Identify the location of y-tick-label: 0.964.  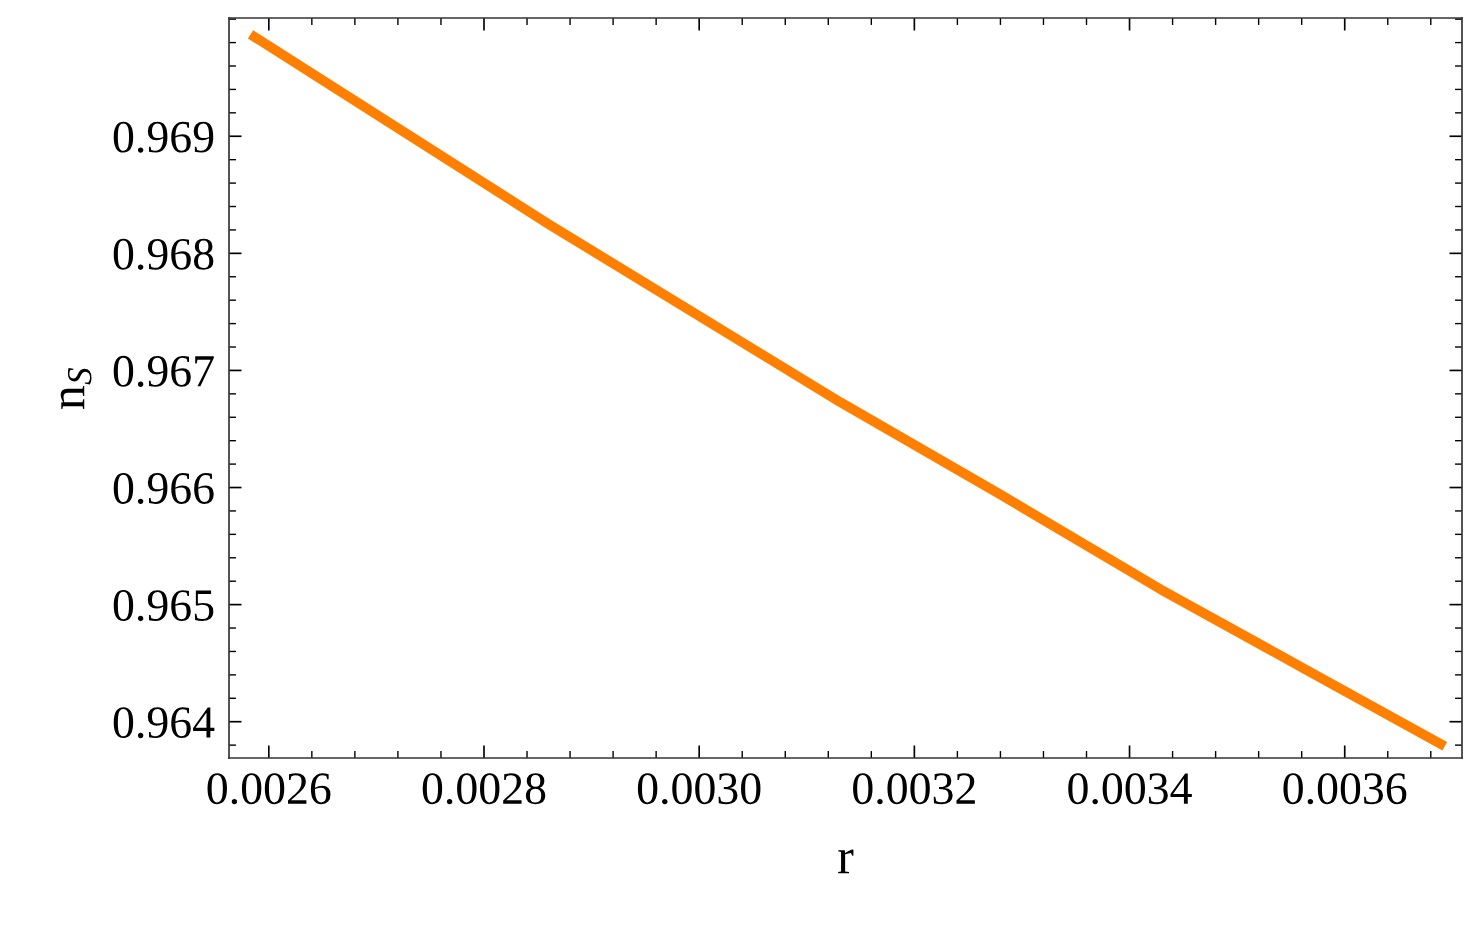
(164, 723).